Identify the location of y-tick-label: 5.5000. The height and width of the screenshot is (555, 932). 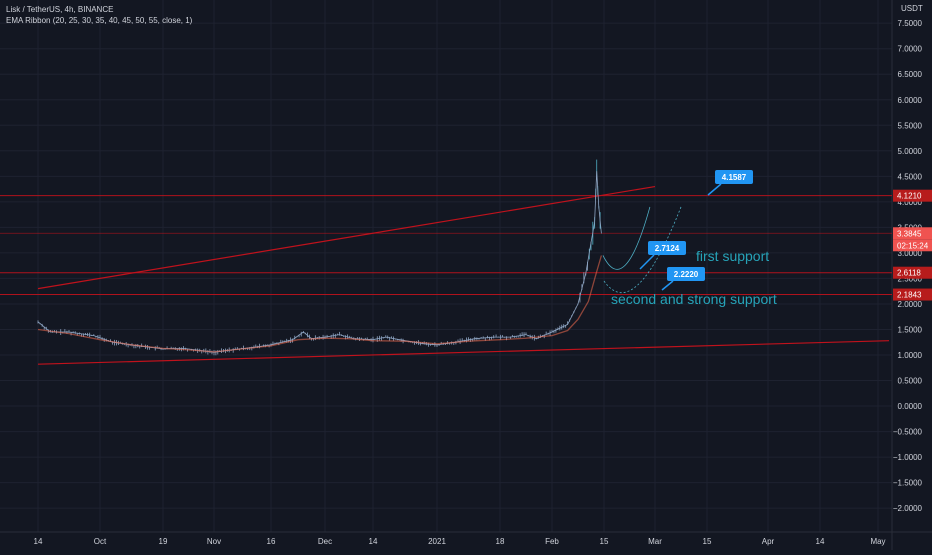
(910, 125).